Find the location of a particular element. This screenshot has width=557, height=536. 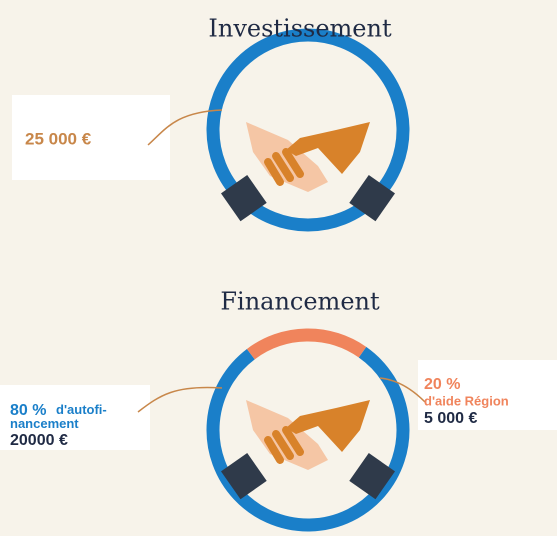

category-label: d'autofi-nancement is located at coordinates (58, 416).